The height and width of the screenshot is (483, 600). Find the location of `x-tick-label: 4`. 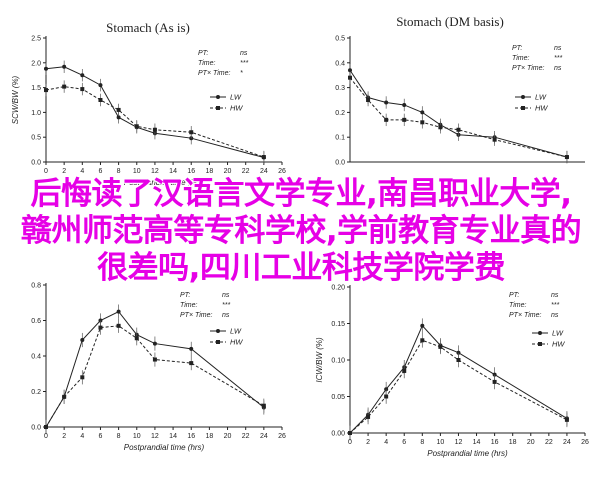

x-tick-label: 4 is located at coordinates (386, 442).